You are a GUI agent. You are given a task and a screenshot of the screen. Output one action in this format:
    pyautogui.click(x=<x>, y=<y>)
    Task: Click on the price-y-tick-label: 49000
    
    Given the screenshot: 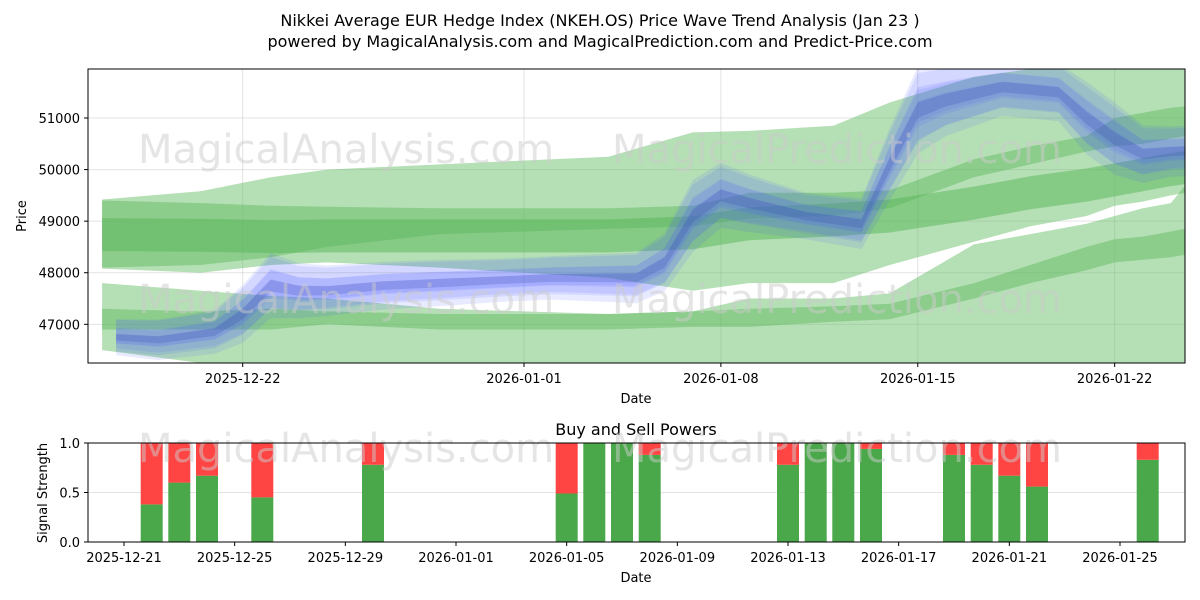 What is the action you would take?
    pyautogui.click(x=59, y=222)
    